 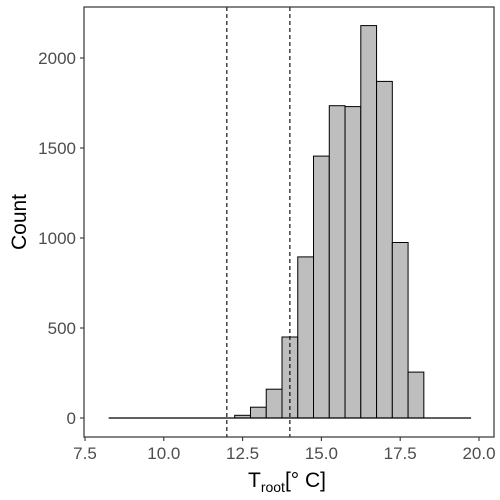 What do you see at coordinates (57, 58) in the screenshot?
I see `y-tick-label: 2000` at bounding box center [57, 58].